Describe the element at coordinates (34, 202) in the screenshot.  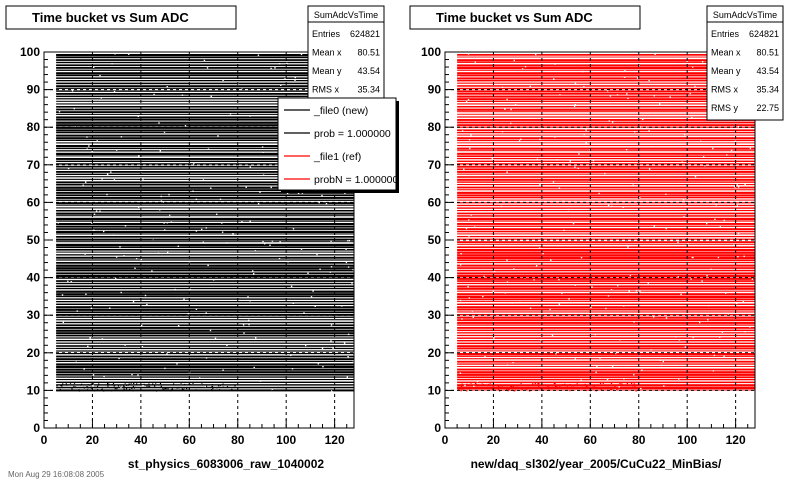
I see `y-tick-label: 60` at that location.